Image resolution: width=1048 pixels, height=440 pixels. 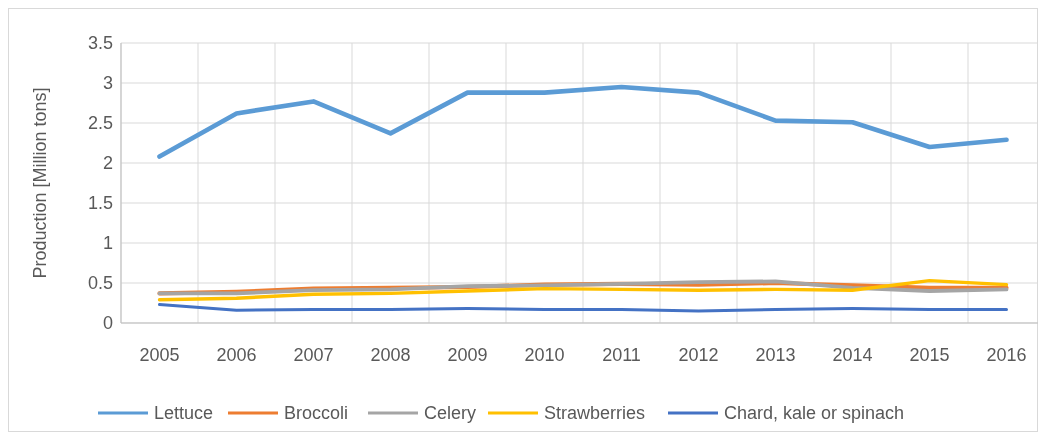 What do you see at coordinates (159, 355) in the screenshot?
I see `x-tick-label: 2005` at bounding box center [159, 355].